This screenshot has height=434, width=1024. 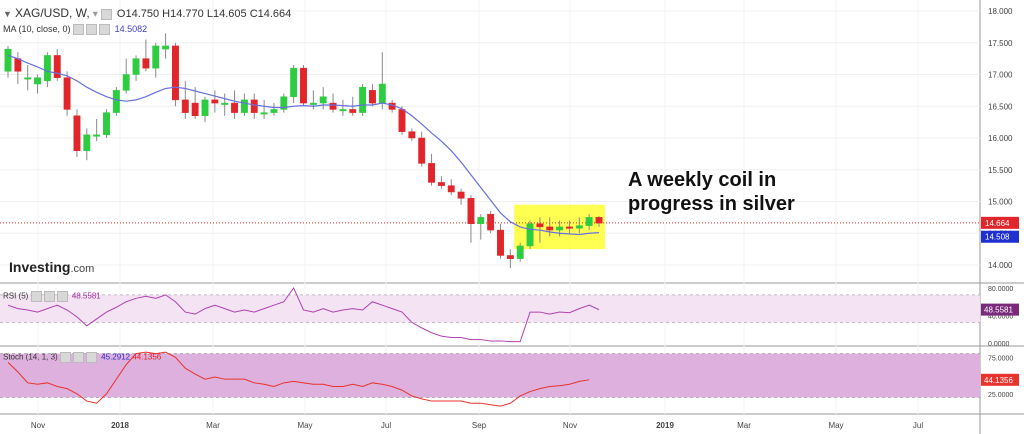 What do you see at coordinates (1000, 395) in the screenshot?
I see `stoch-tick-label: 25.0000` at bounding box center [1000, 395].